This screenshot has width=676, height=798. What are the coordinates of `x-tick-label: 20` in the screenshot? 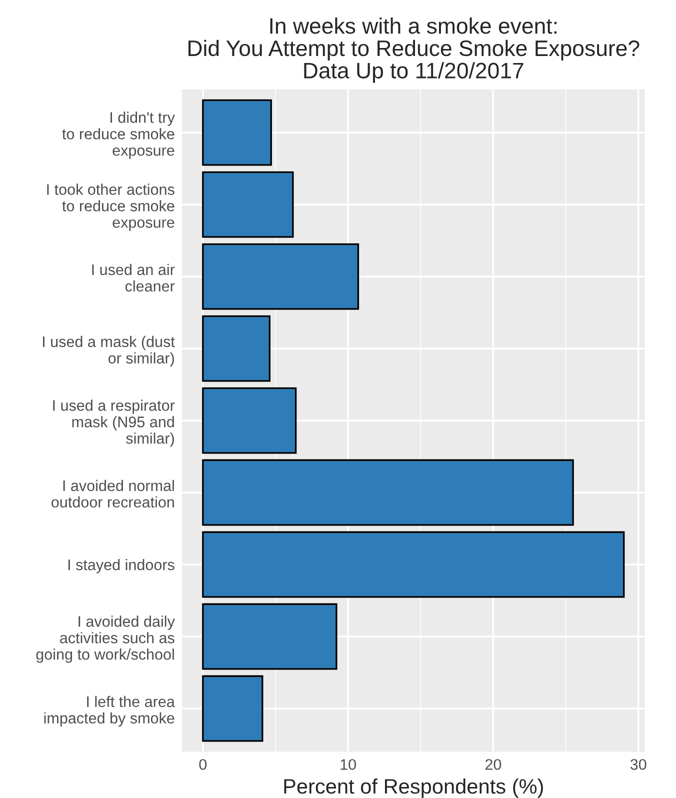 It's located at (493, 764).